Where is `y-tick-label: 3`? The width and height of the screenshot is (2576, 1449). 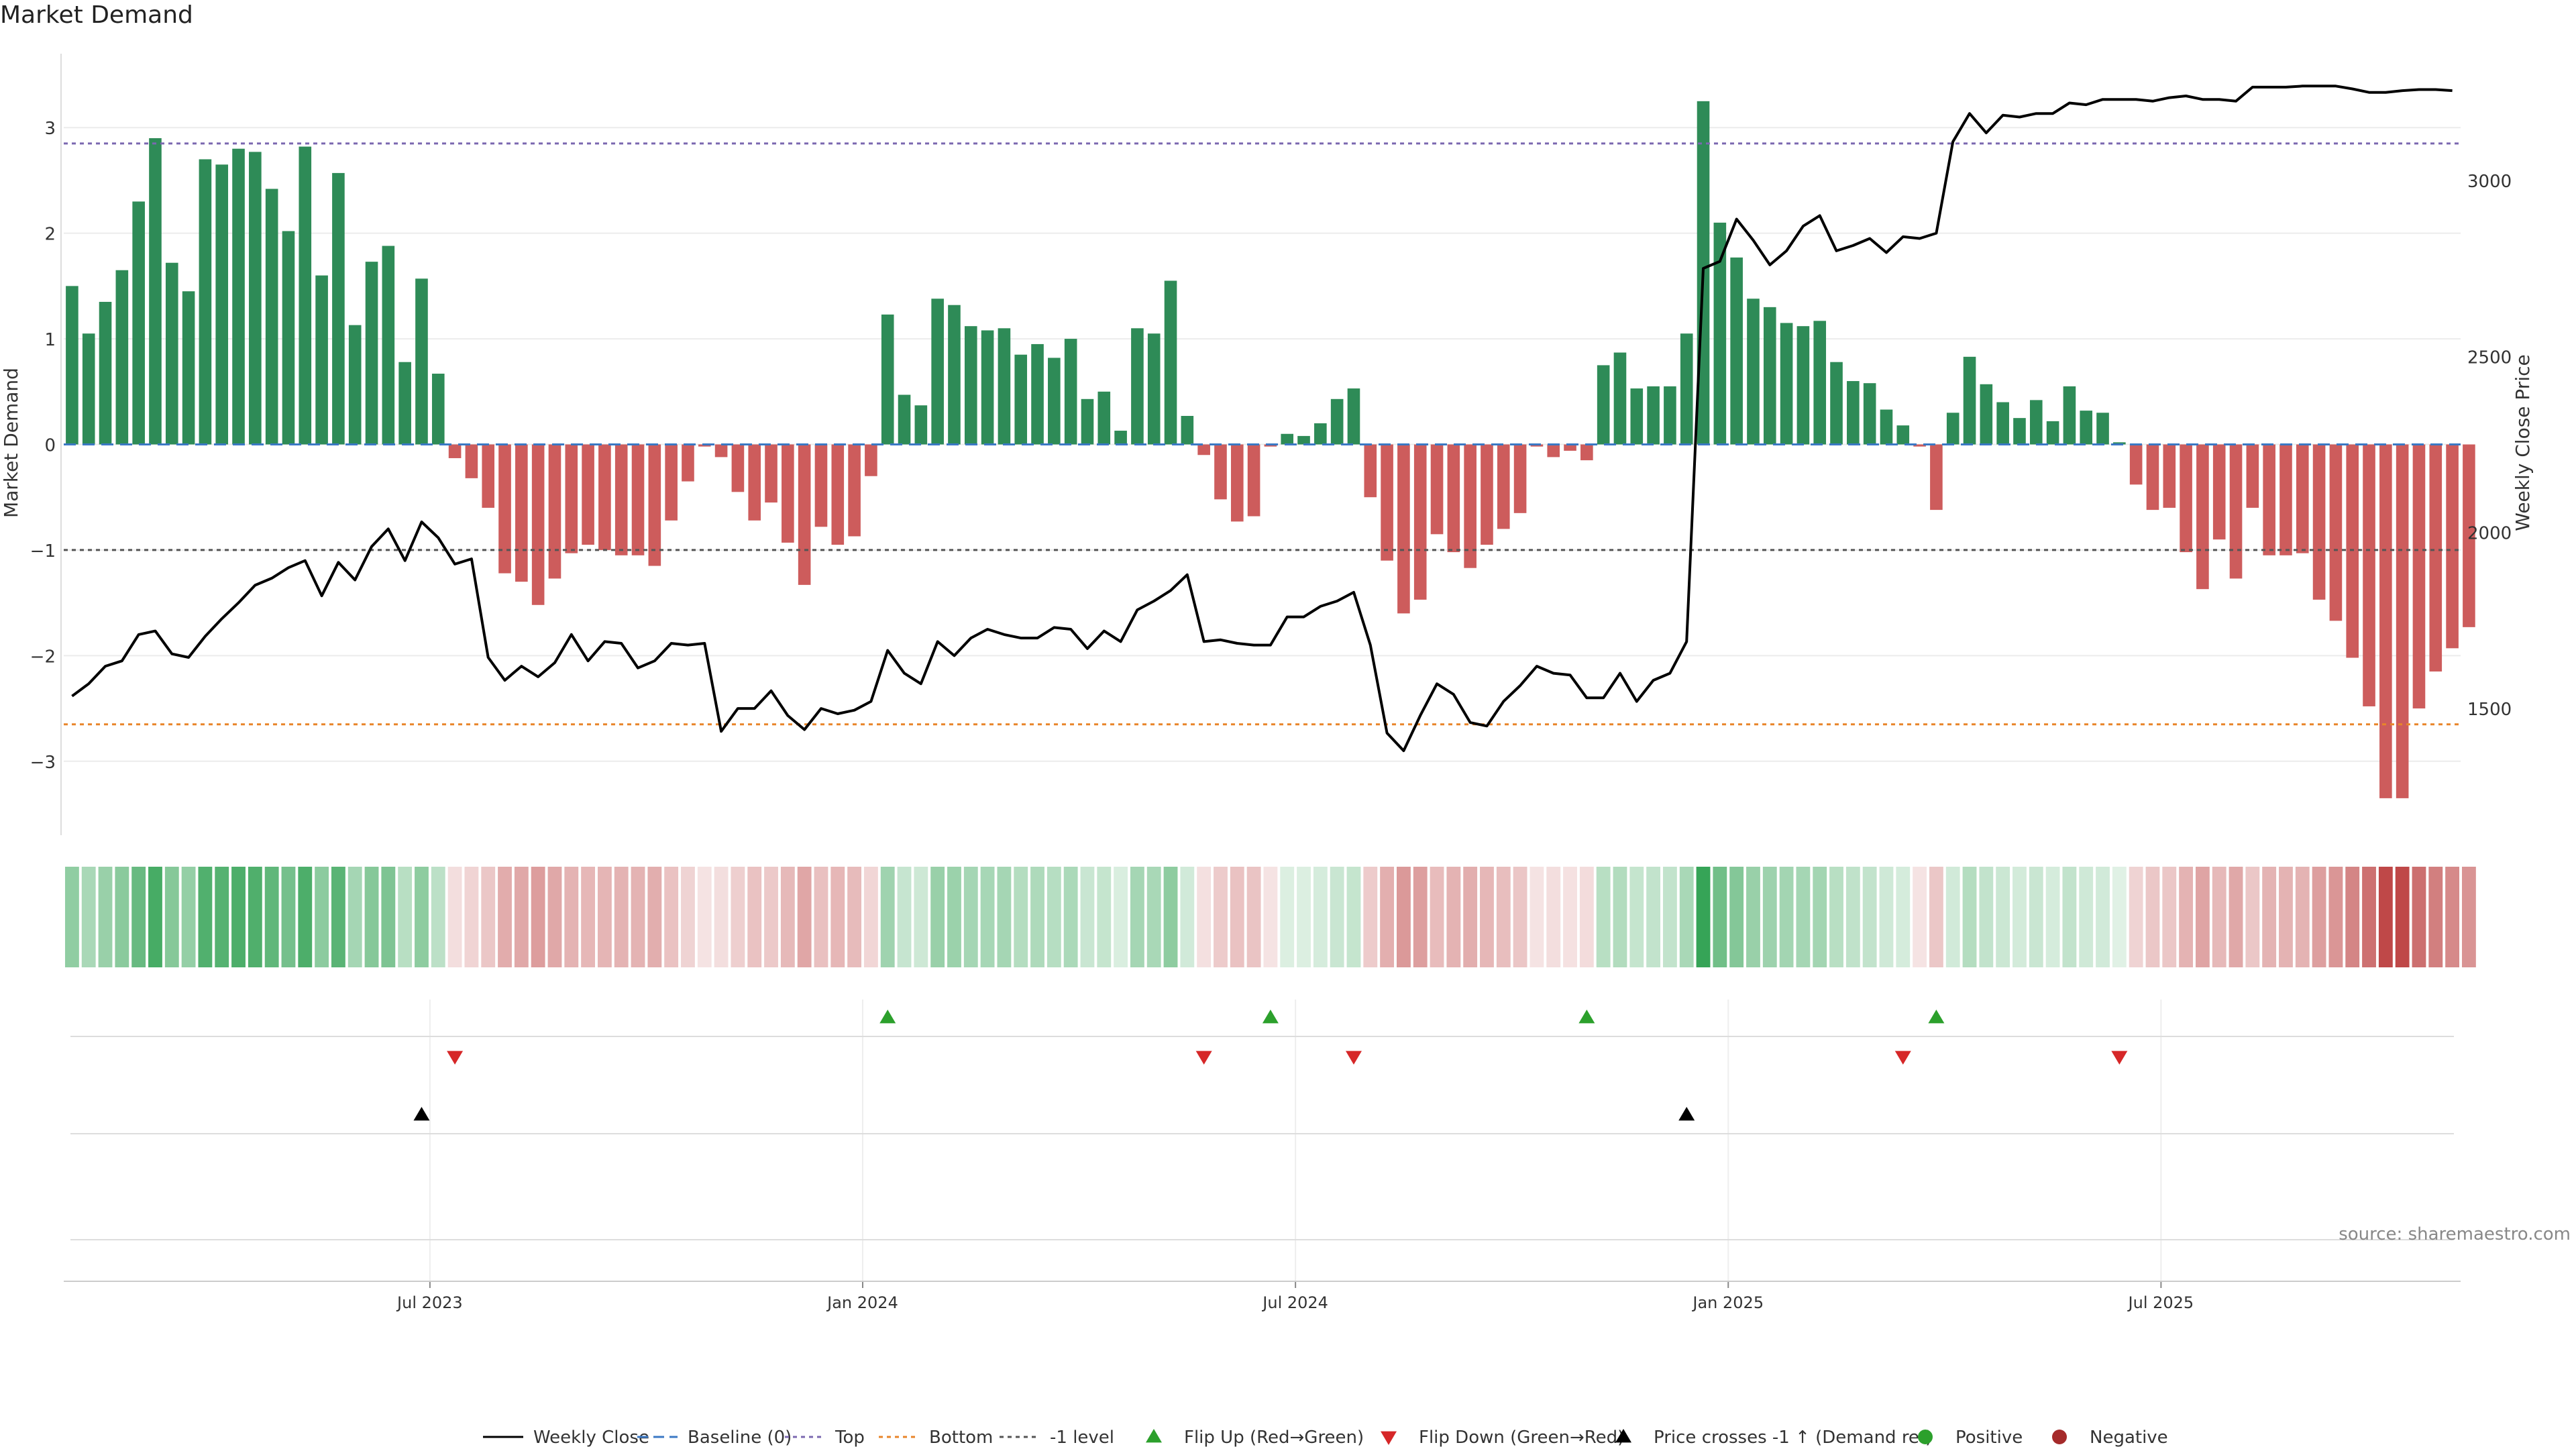
y-tick-label: 3 is located at coordinates (50, 129).